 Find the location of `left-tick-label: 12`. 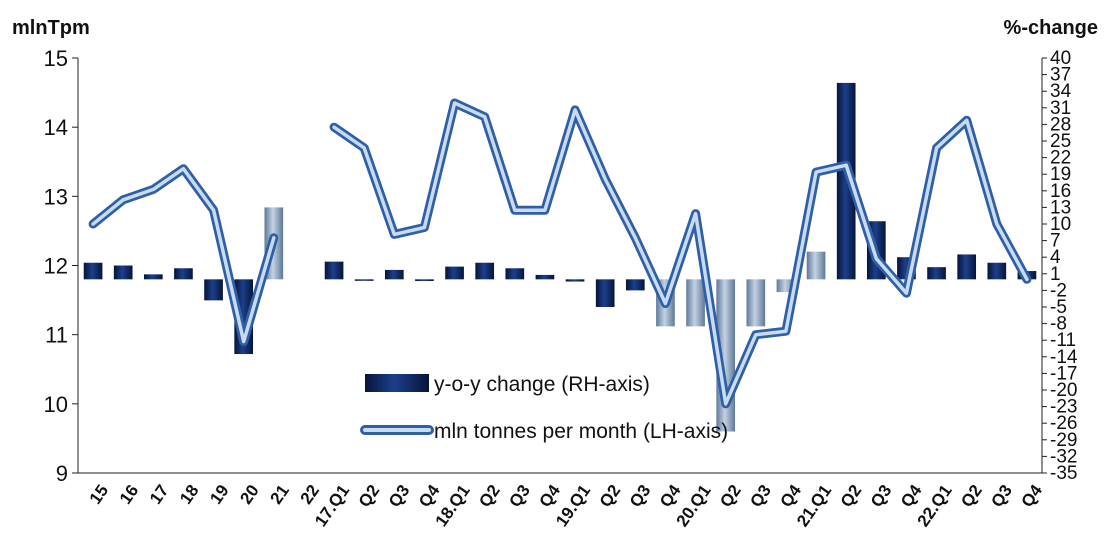

left-tick-label: 12 is located at coordinates (56, 266).